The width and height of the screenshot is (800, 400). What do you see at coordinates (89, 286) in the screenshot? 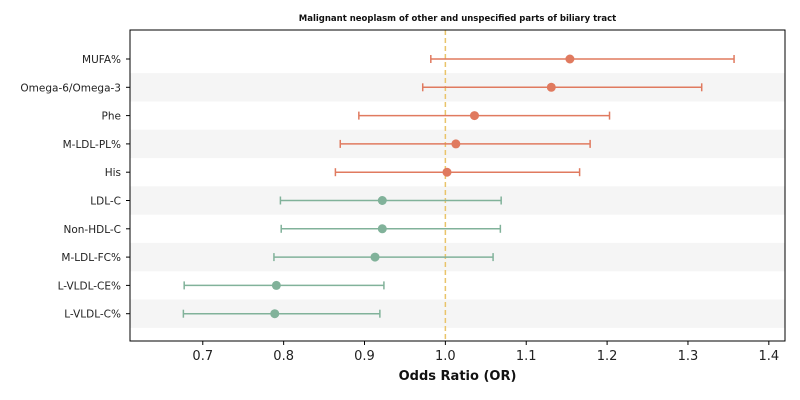
I see `y-tick-label: L-VLDL-CE%` at bounding box center [89, 286].